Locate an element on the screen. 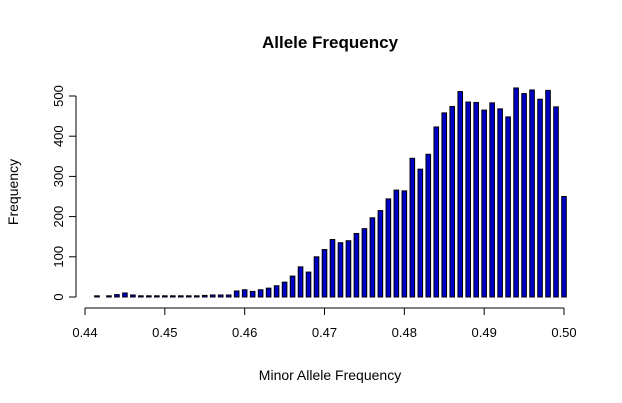 This screenshot has height=403, width=622. x-axis-label: Minor Allele Frequency is located at coordinates (330, 375).